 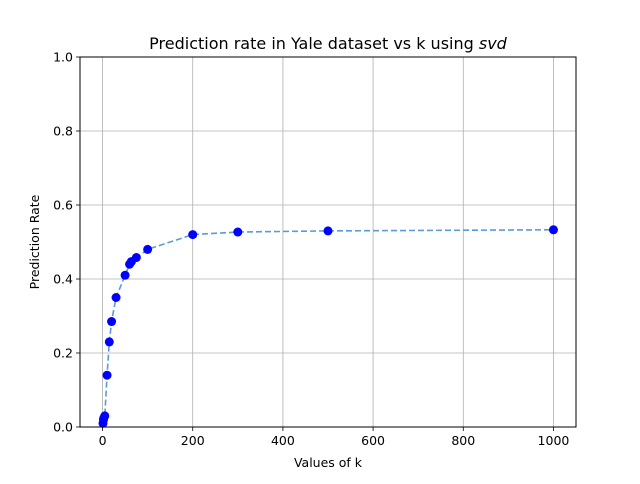 What do you see at coordinates (63, 279) in the screenshot?
I see `y-tick-label: 0.4` at bounding box center [63, 279].